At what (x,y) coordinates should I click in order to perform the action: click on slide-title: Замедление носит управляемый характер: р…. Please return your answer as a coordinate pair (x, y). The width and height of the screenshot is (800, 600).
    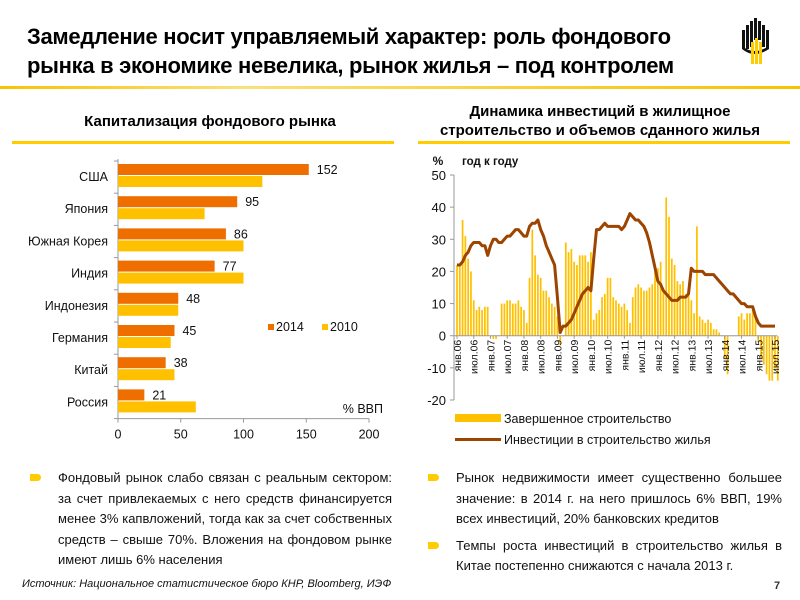
    Looking at the image, I should click on (367, 51).